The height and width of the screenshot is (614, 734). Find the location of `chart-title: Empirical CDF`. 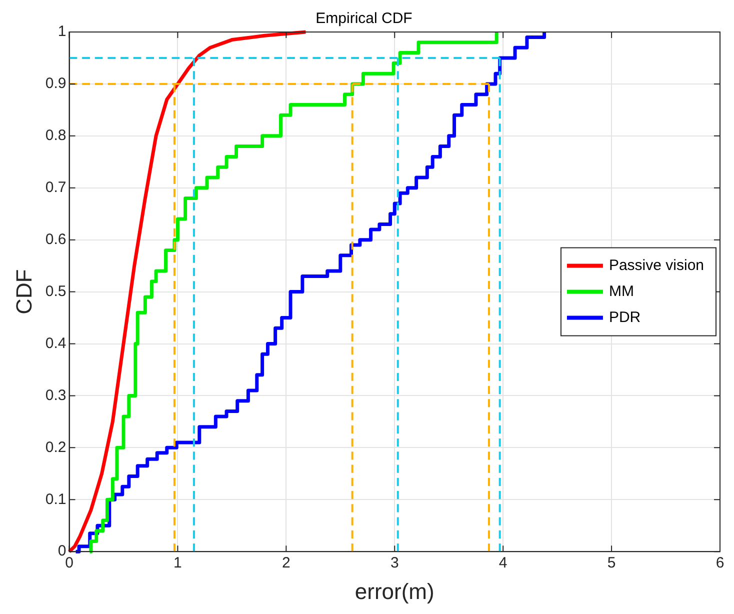

chart-title: Empirical CDF is located at coordinates (364, 19).